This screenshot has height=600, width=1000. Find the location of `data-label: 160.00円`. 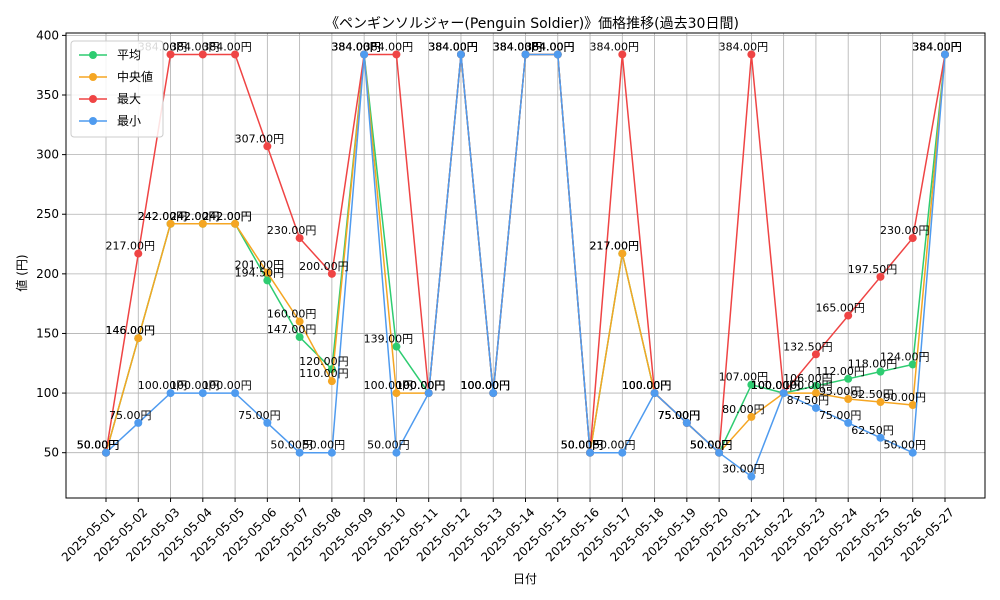

data-label: 160.00円 is located at coordinates (292, 314).